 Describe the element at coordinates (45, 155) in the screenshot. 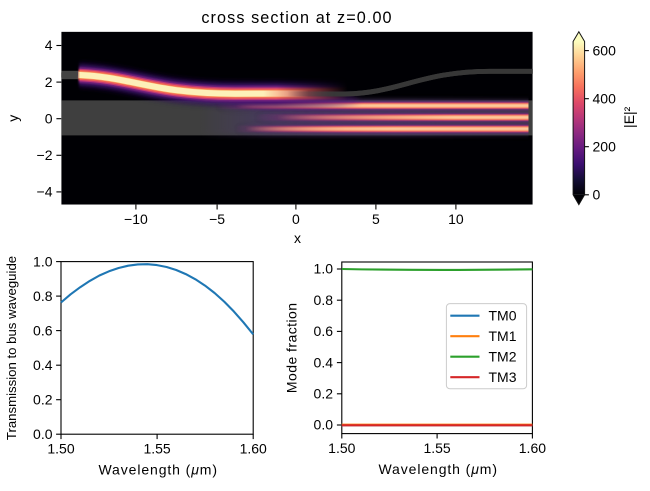

I see `svg-text: −2` at that location.